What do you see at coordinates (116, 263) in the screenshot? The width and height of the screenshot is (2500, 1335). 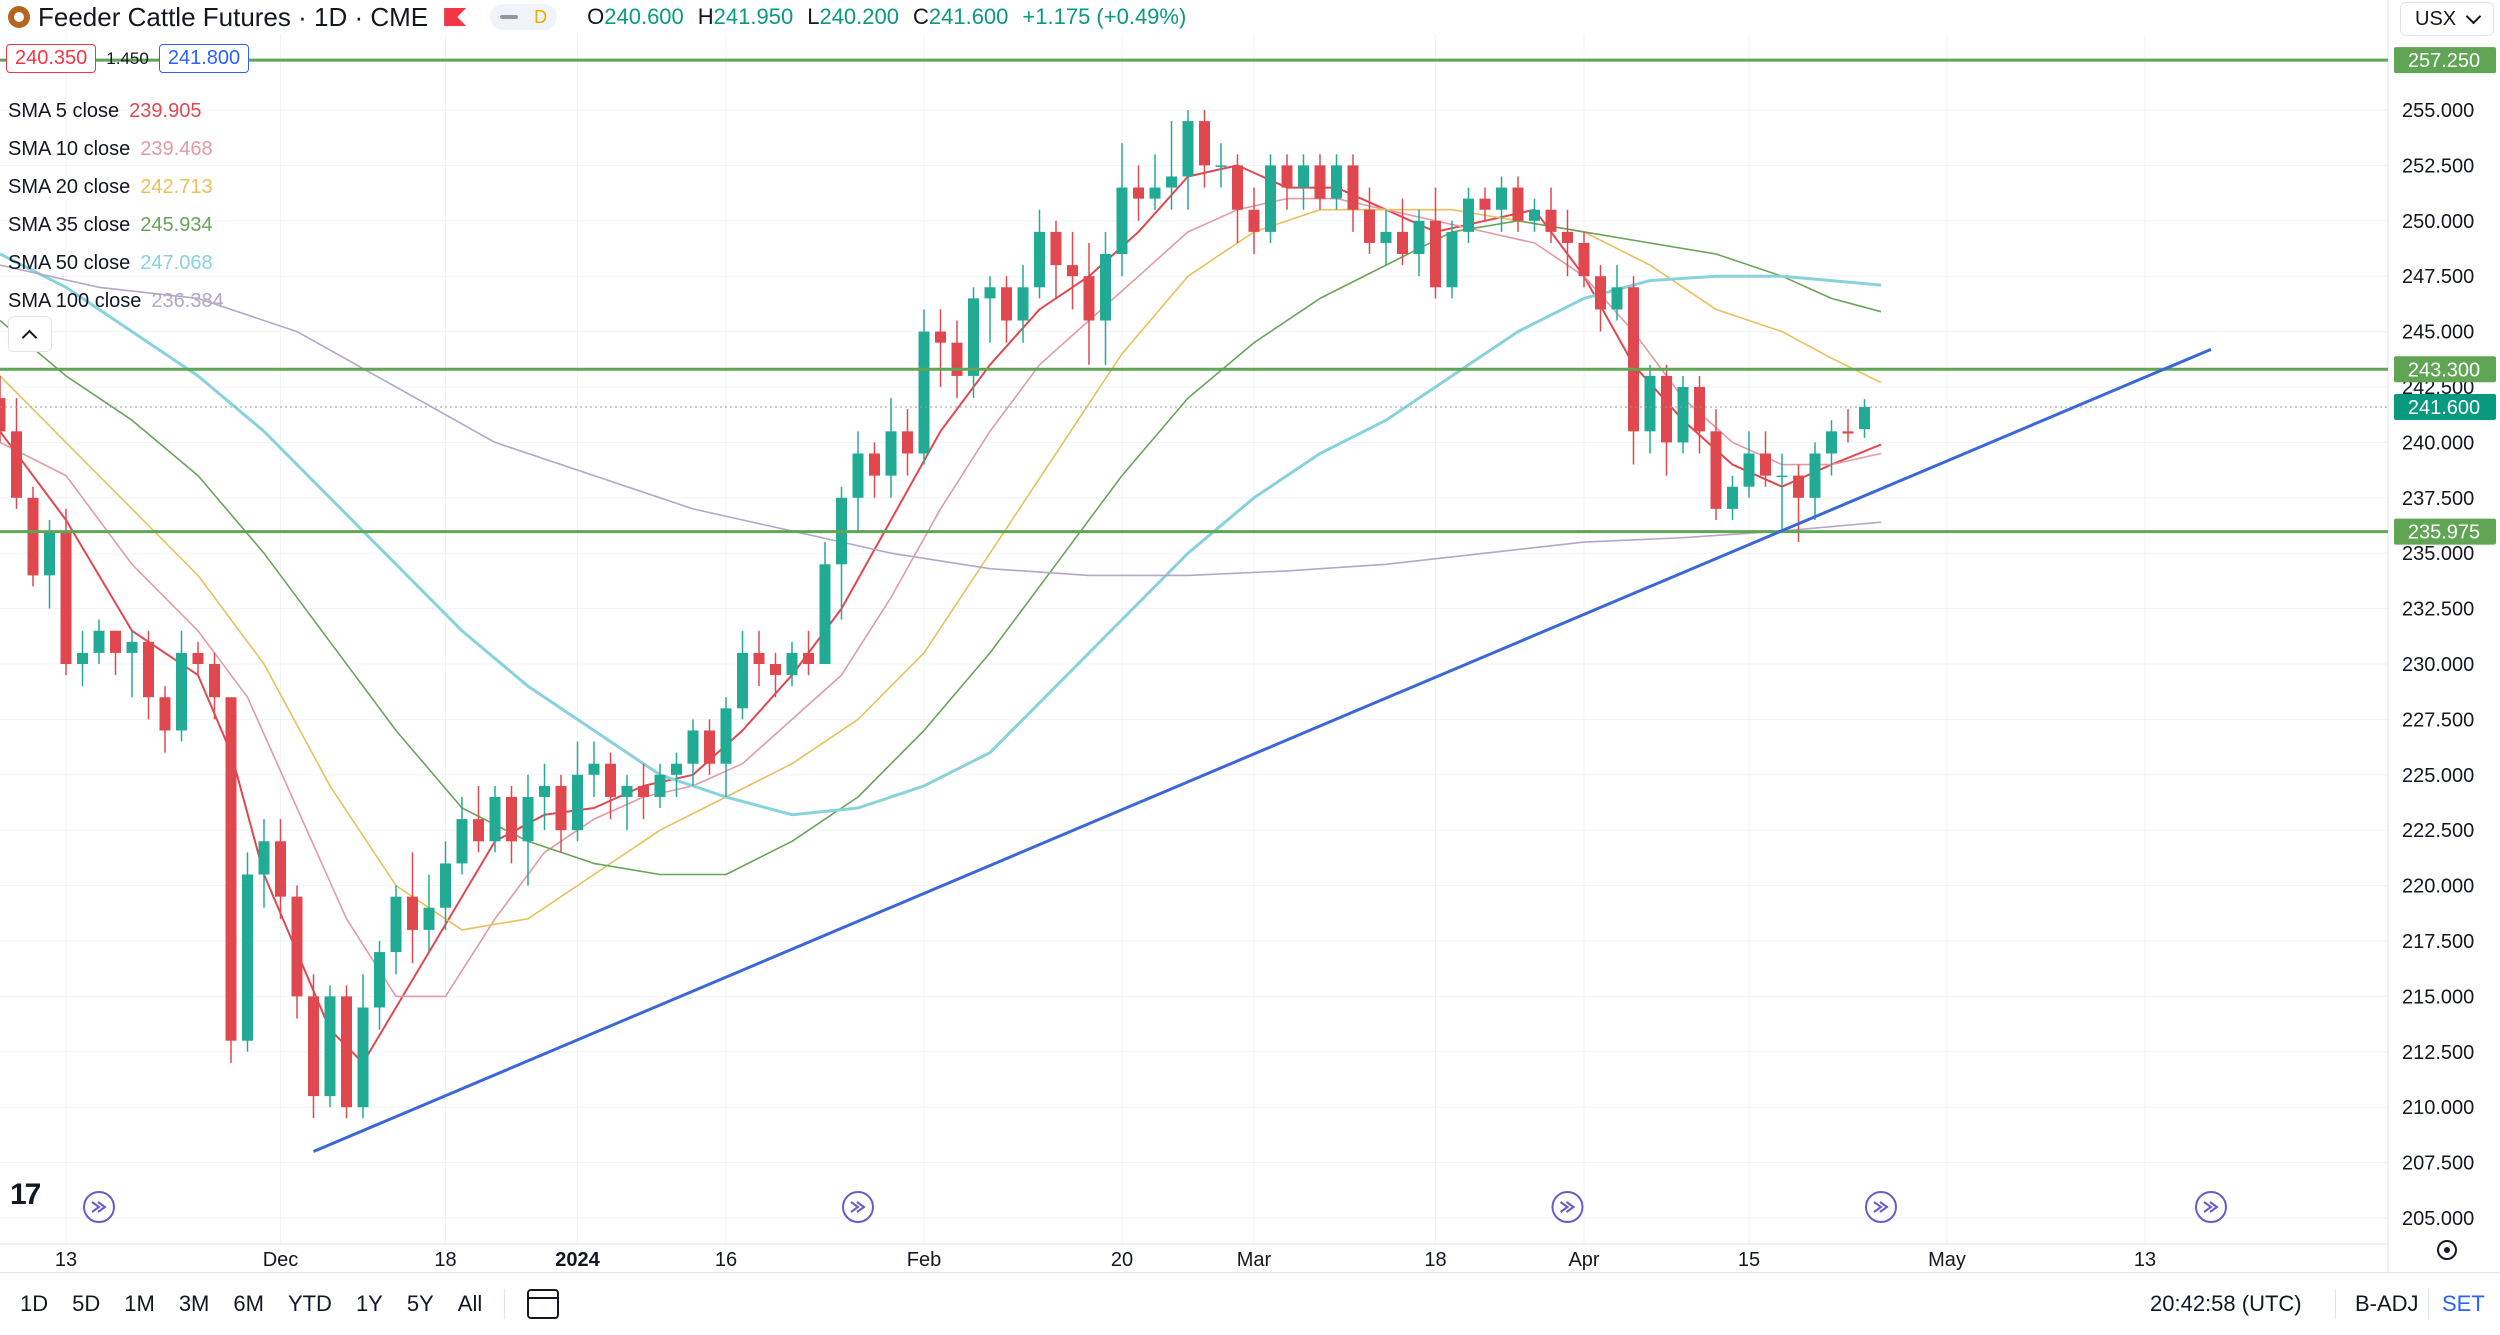 I see `legend-item: SMA 50 close 247.068` at bounding box center [116, 263].